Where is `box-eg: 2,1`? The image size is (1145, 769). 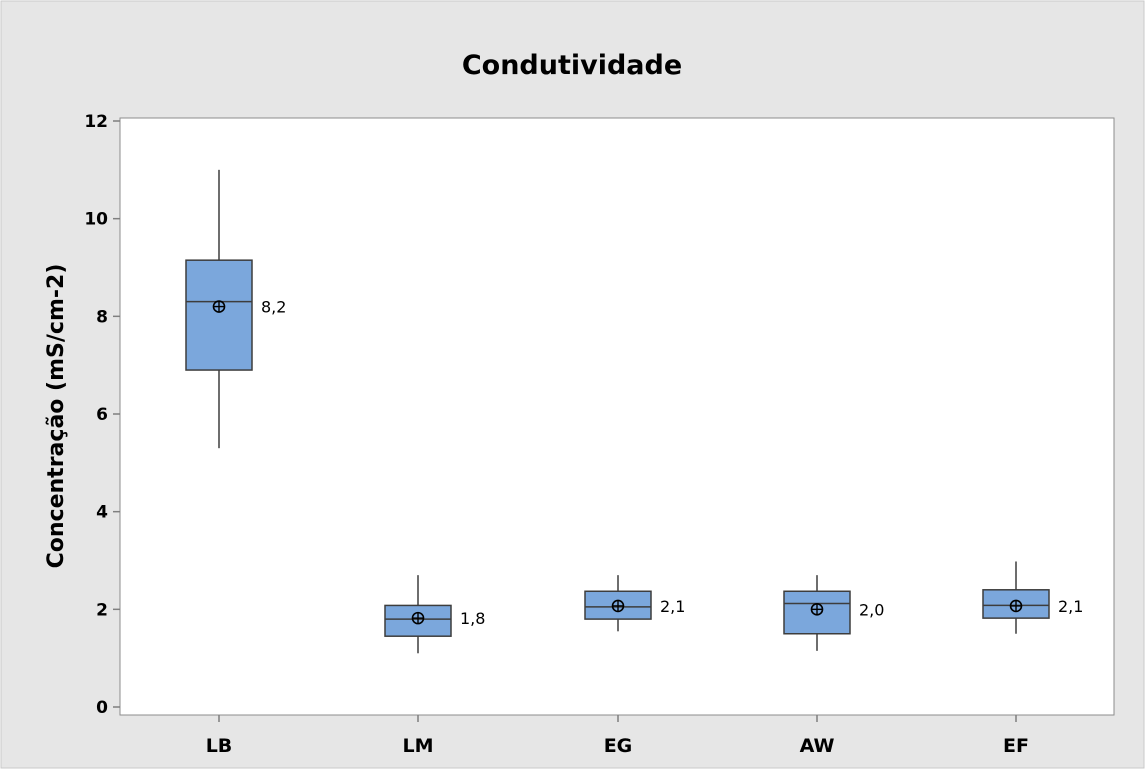 box-eg: 2,1 is located at coordinates (634, 603).